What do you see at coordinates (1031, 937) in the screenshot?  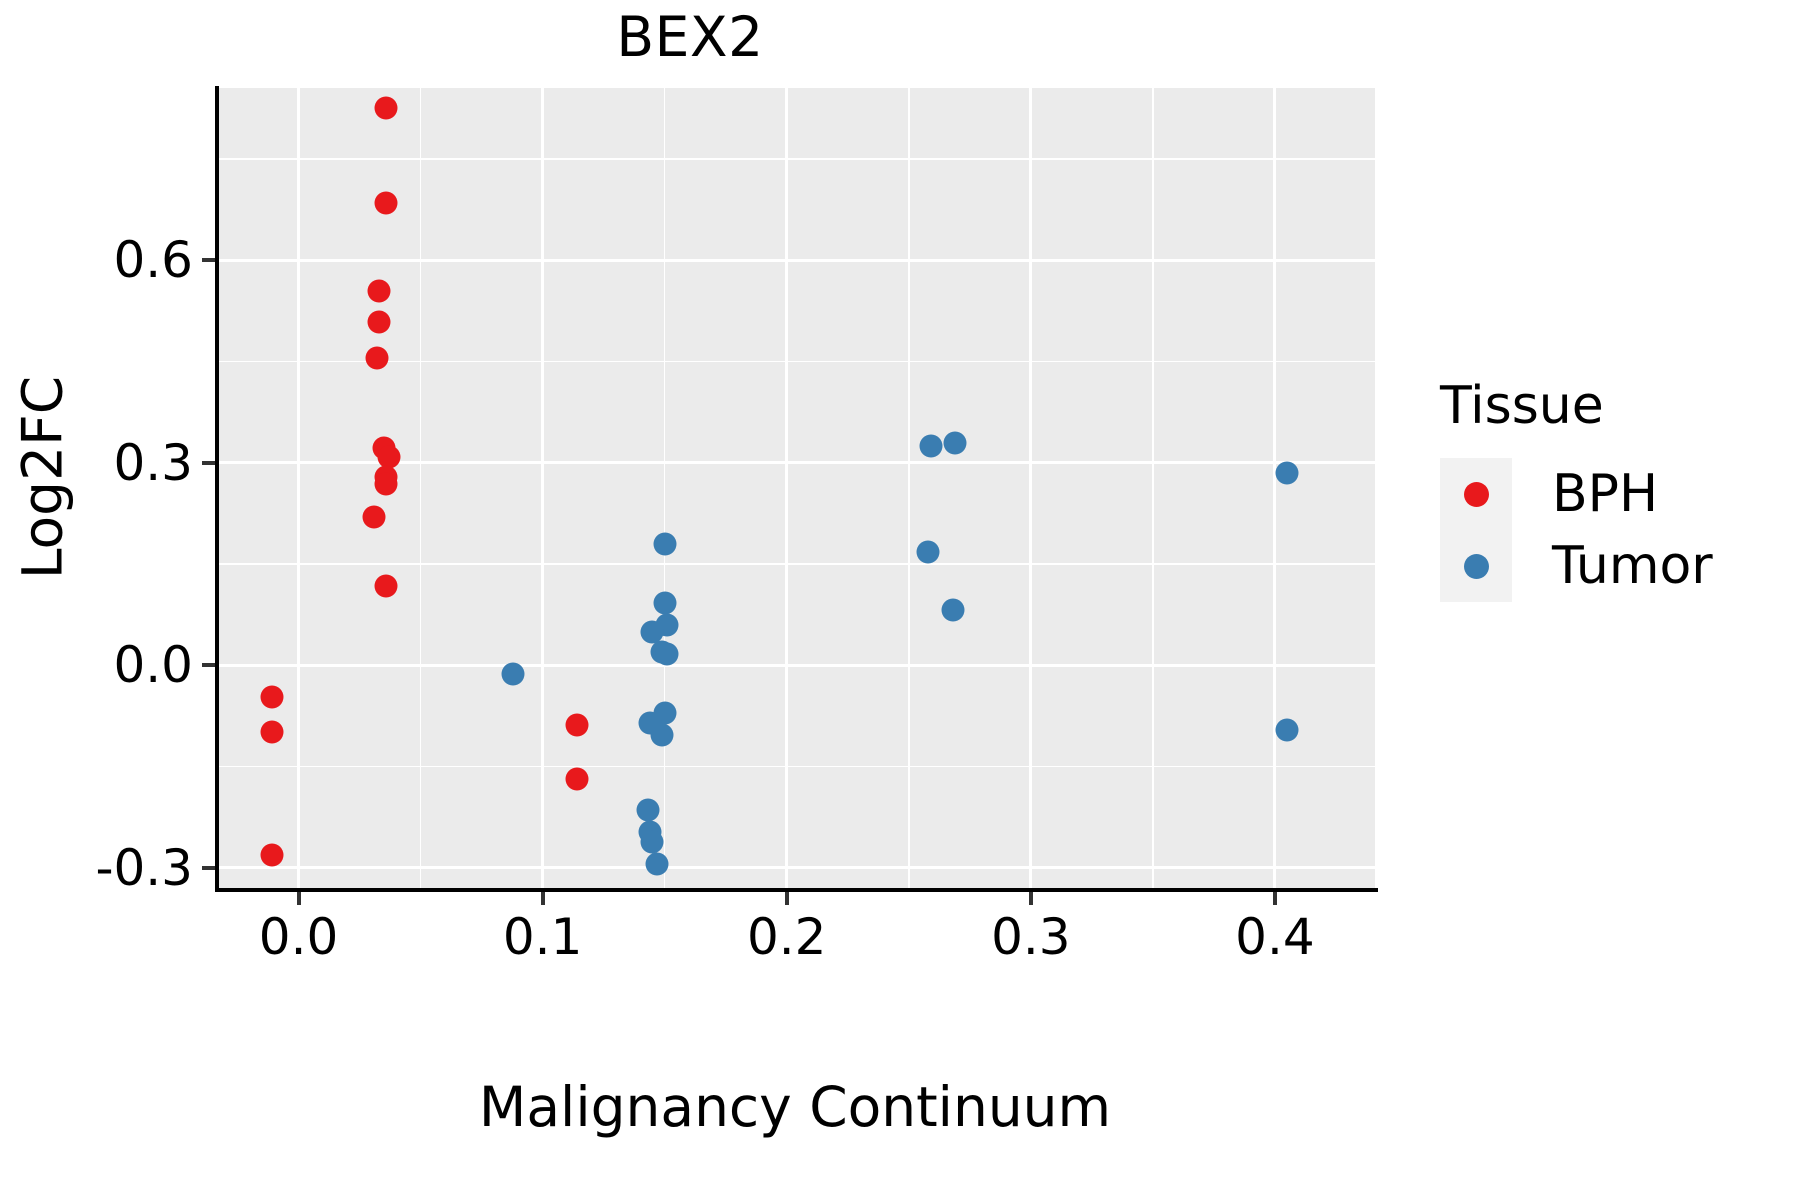 I see `x-axis-tick-label: 0.3` at bounding box center [1031, 937].